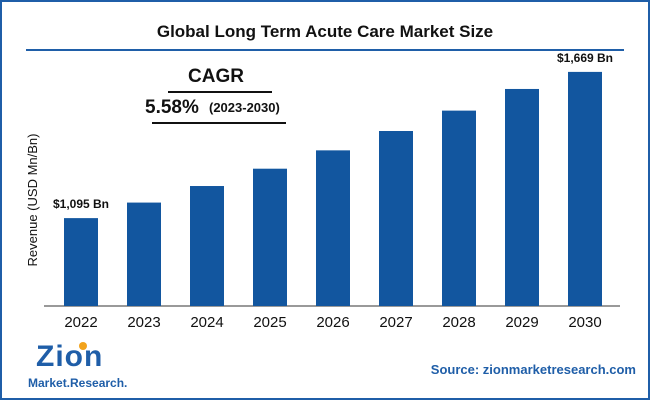  What do you see at coordinates (83, 346) in the screenshot?
I see `logo-dot-icon` at bounding box center [83, 346].